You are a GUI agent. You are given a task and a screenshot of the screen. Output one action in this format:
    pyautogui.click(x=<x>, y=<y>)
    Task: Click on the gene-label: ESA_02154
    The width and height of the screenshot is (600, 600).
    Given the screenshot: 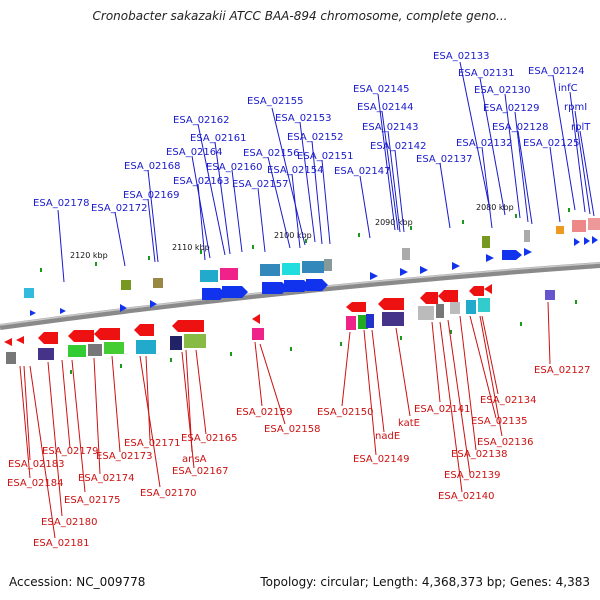 What is the action you would take?
    pyautogui.click(x=295, y=170)
    